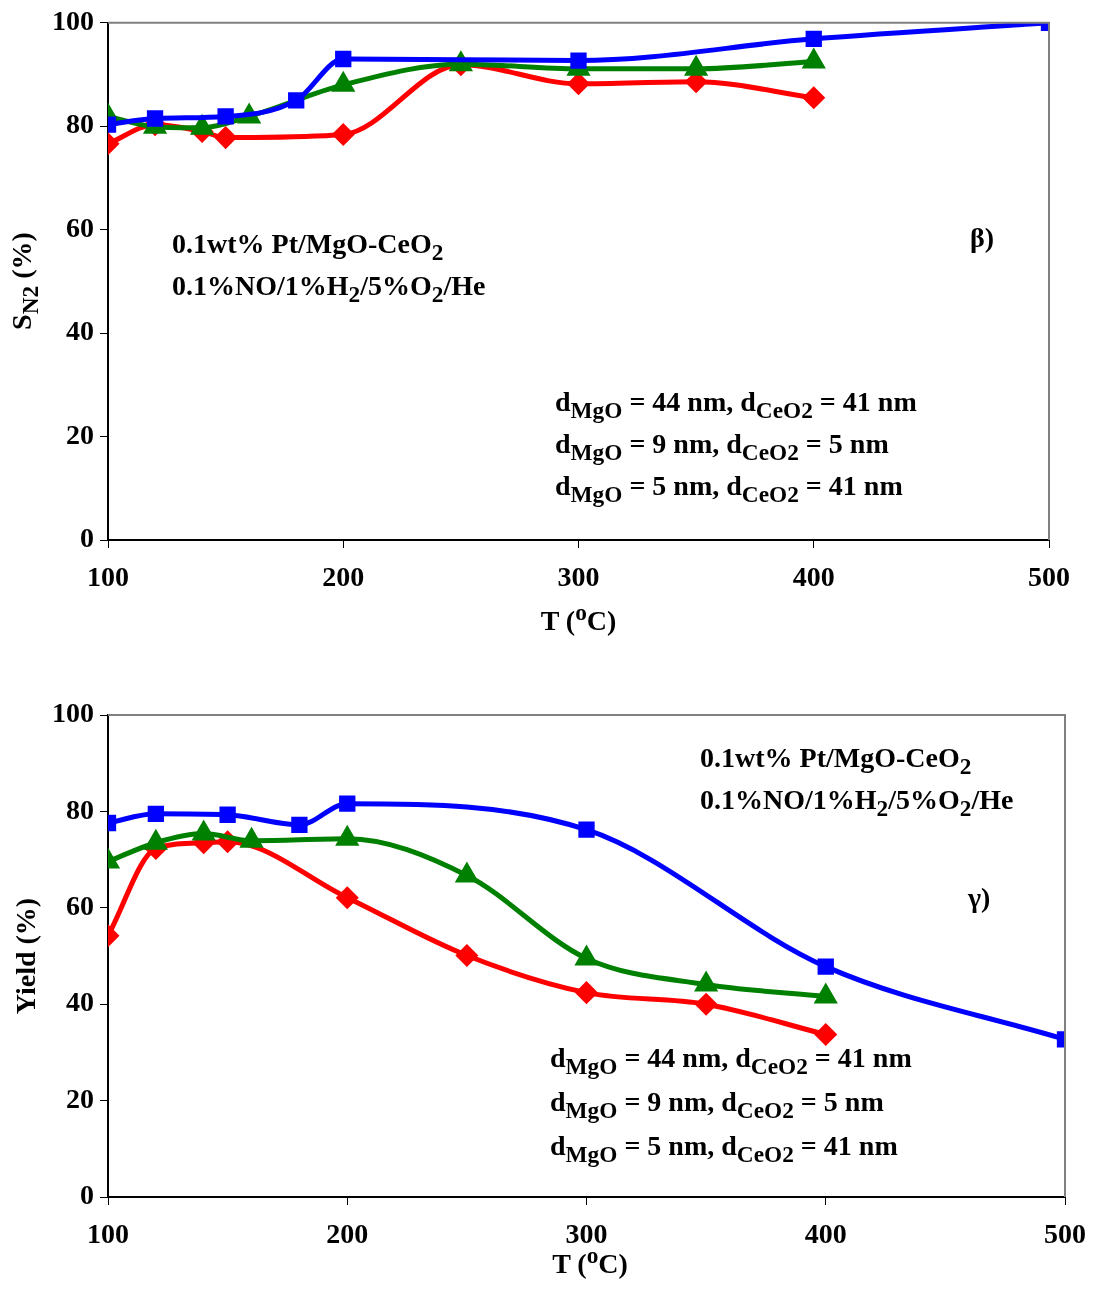 This screenshot has width=1100, height=1293. What do you see at coordinates (578, 617) in the screenshot?
I see `x-axis-title: T ($^{o}$C)` at bounding box center [578, 617].